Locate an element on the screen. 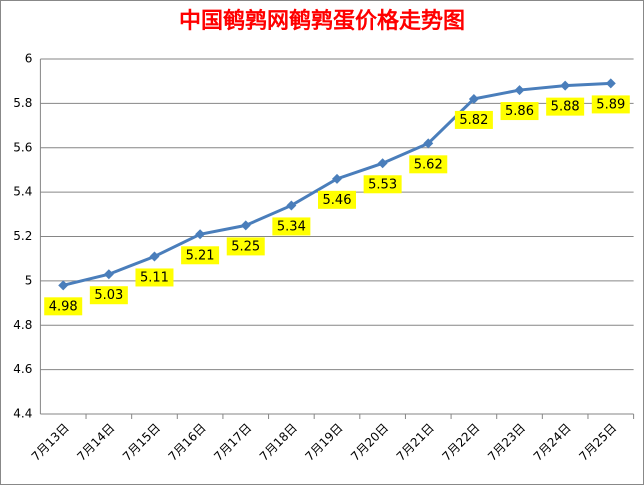 The height and width of the screenshot is (485, 644). data-label: 5.21 is located at coordinates (200, 255).